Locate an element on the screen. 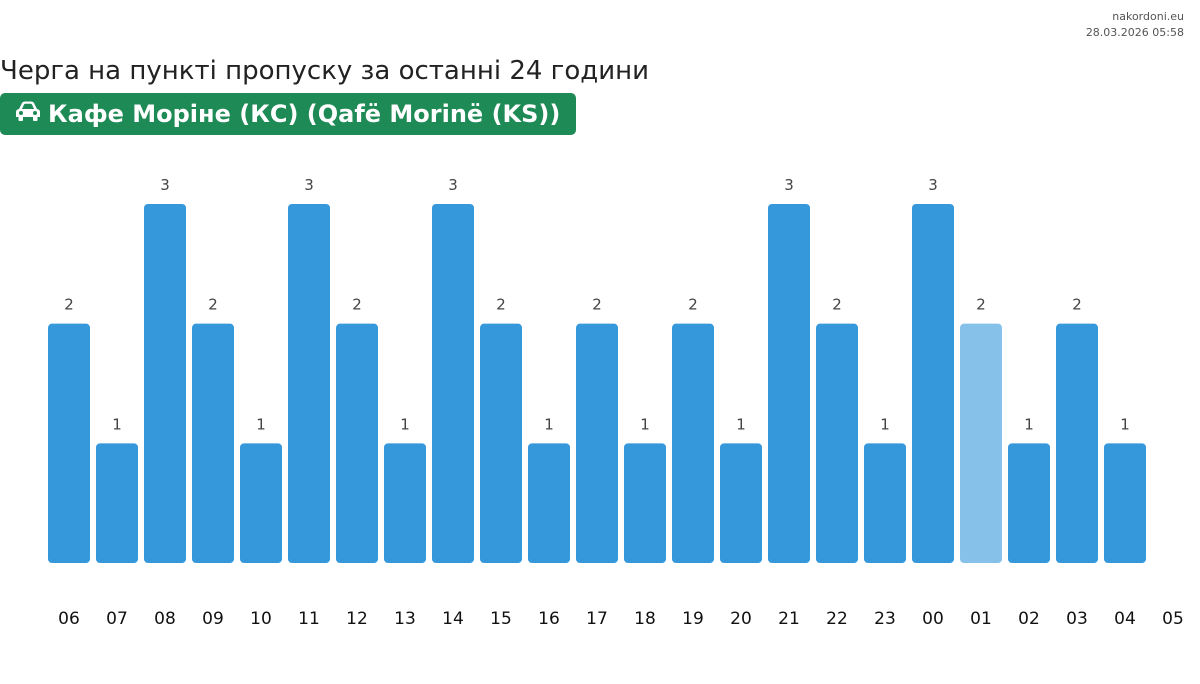 The height and width of the screenshot is (684, 1200). x-tick-04: 04 is located at coordinates (1125, 619).